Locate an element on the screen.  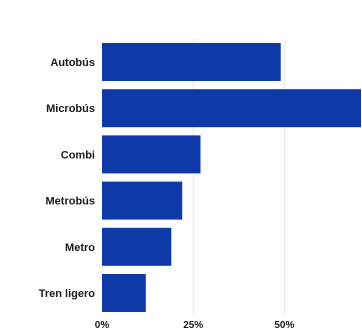
category-label-metrobus: Metrobús is located at coordinates (71, 202).